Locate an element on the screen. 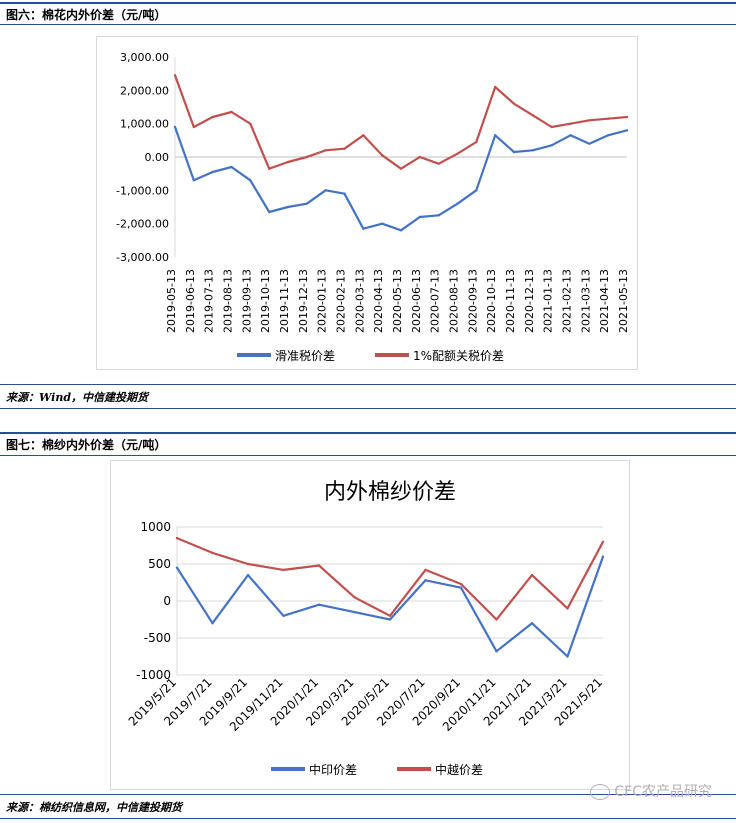  figure7-source-rule is located at coordinates (368, 794).